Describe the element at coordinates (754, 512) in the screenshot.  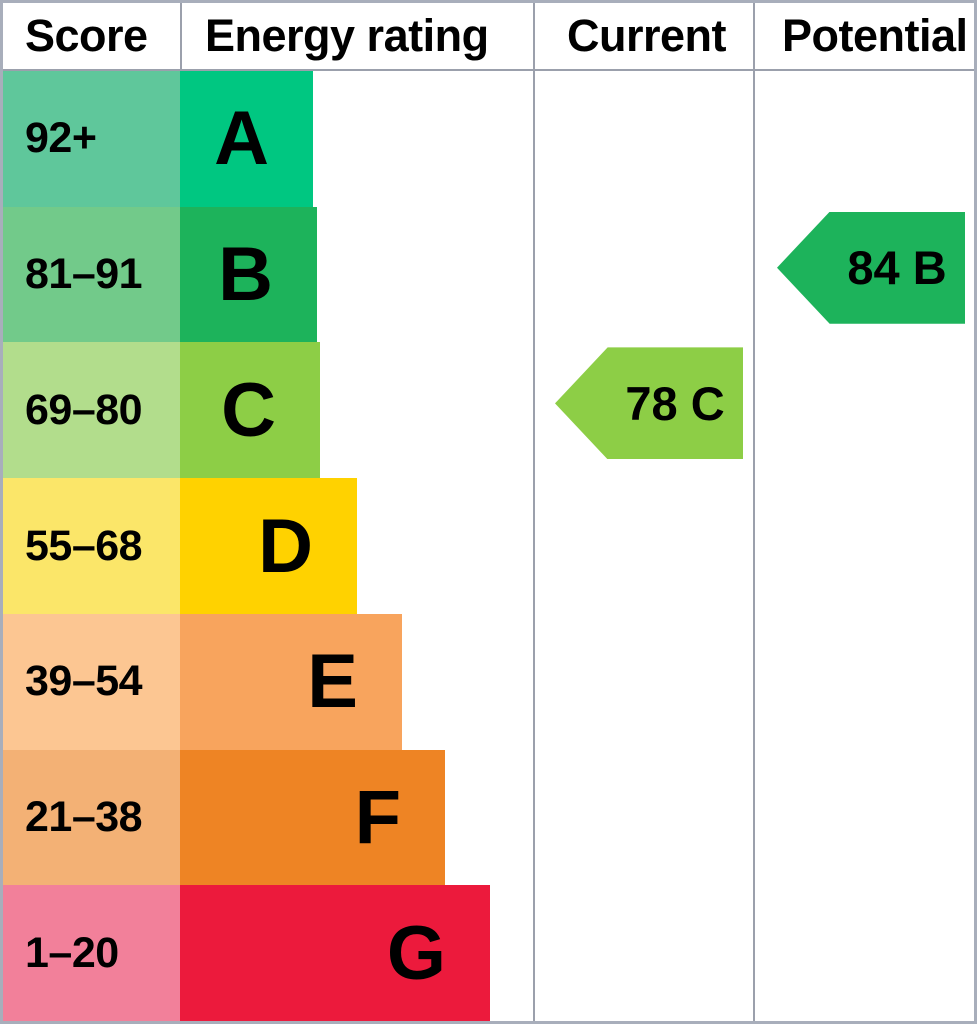
I see `potential-column-divider` at that location.